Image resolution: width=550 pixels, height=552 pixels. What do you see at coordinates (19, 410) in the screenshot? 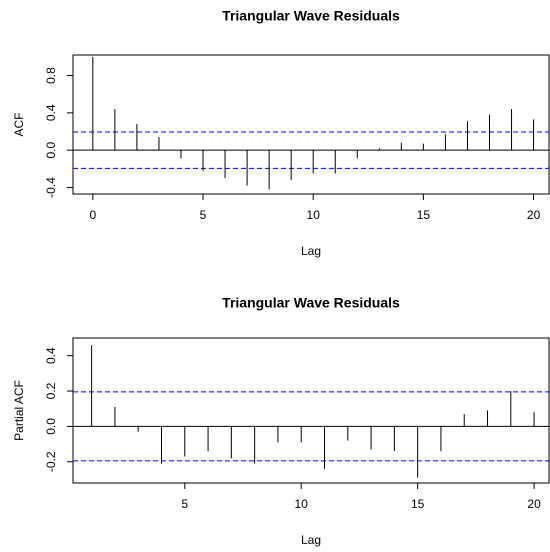
I see `y-axis-label: Partial ACF` at bounding box center [19, 410].